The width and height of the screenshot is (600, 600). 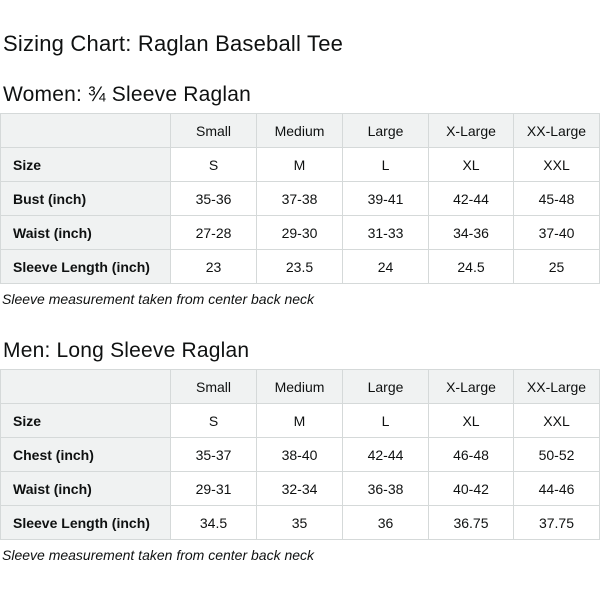 I want to click on women-sleeve-length-row: Sleeve Length (inch) 23 23.5 24 24.5 25, so click(x=300, y=266).